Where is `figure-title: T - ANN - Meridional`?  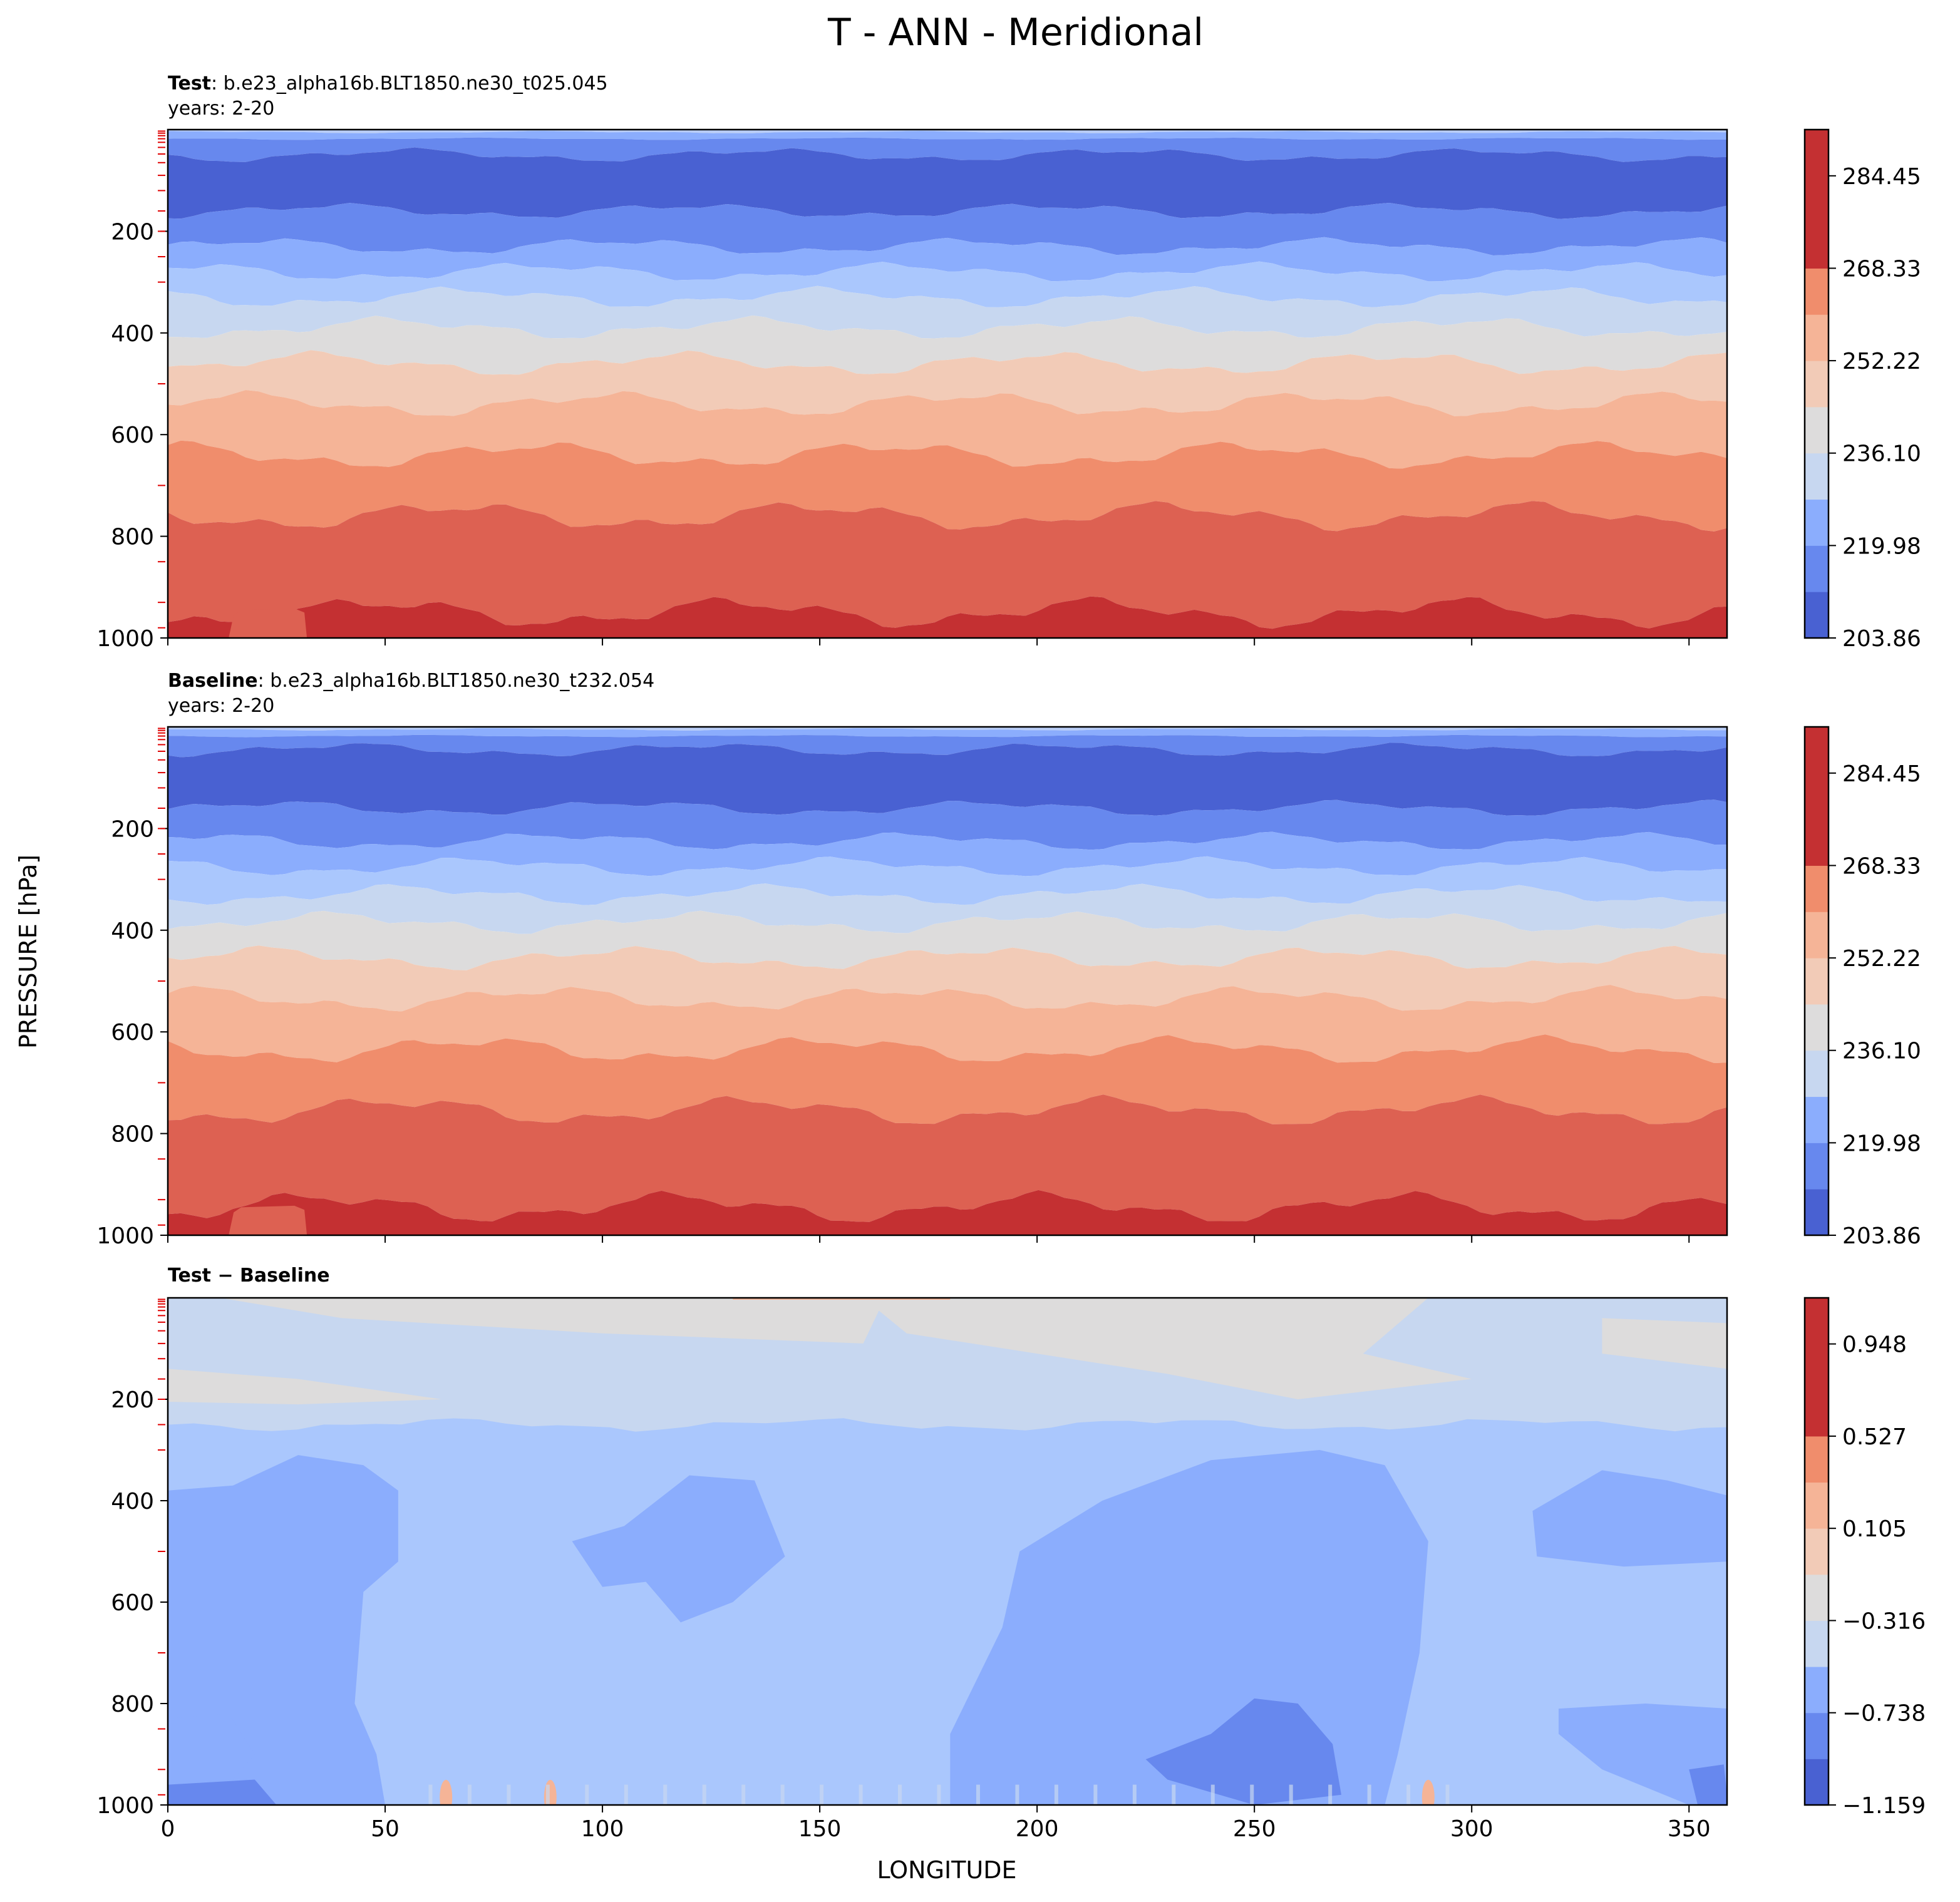
figure-title: T - ANN - Meridional is located at coordinates (1016, 32).